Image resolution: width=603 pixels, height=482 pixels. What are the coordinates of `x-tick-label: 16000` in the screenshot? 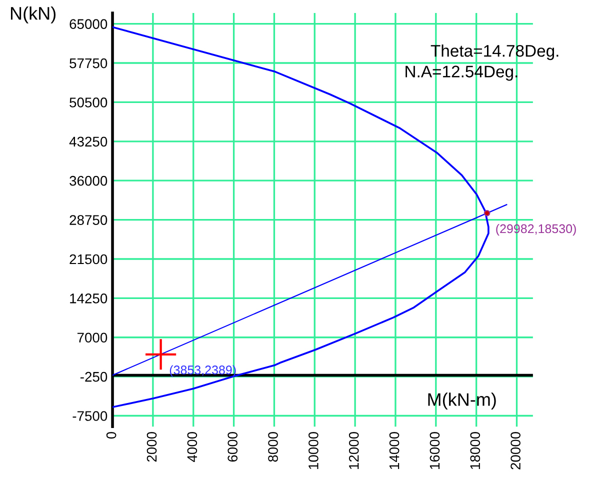 It's located at (435, 450).